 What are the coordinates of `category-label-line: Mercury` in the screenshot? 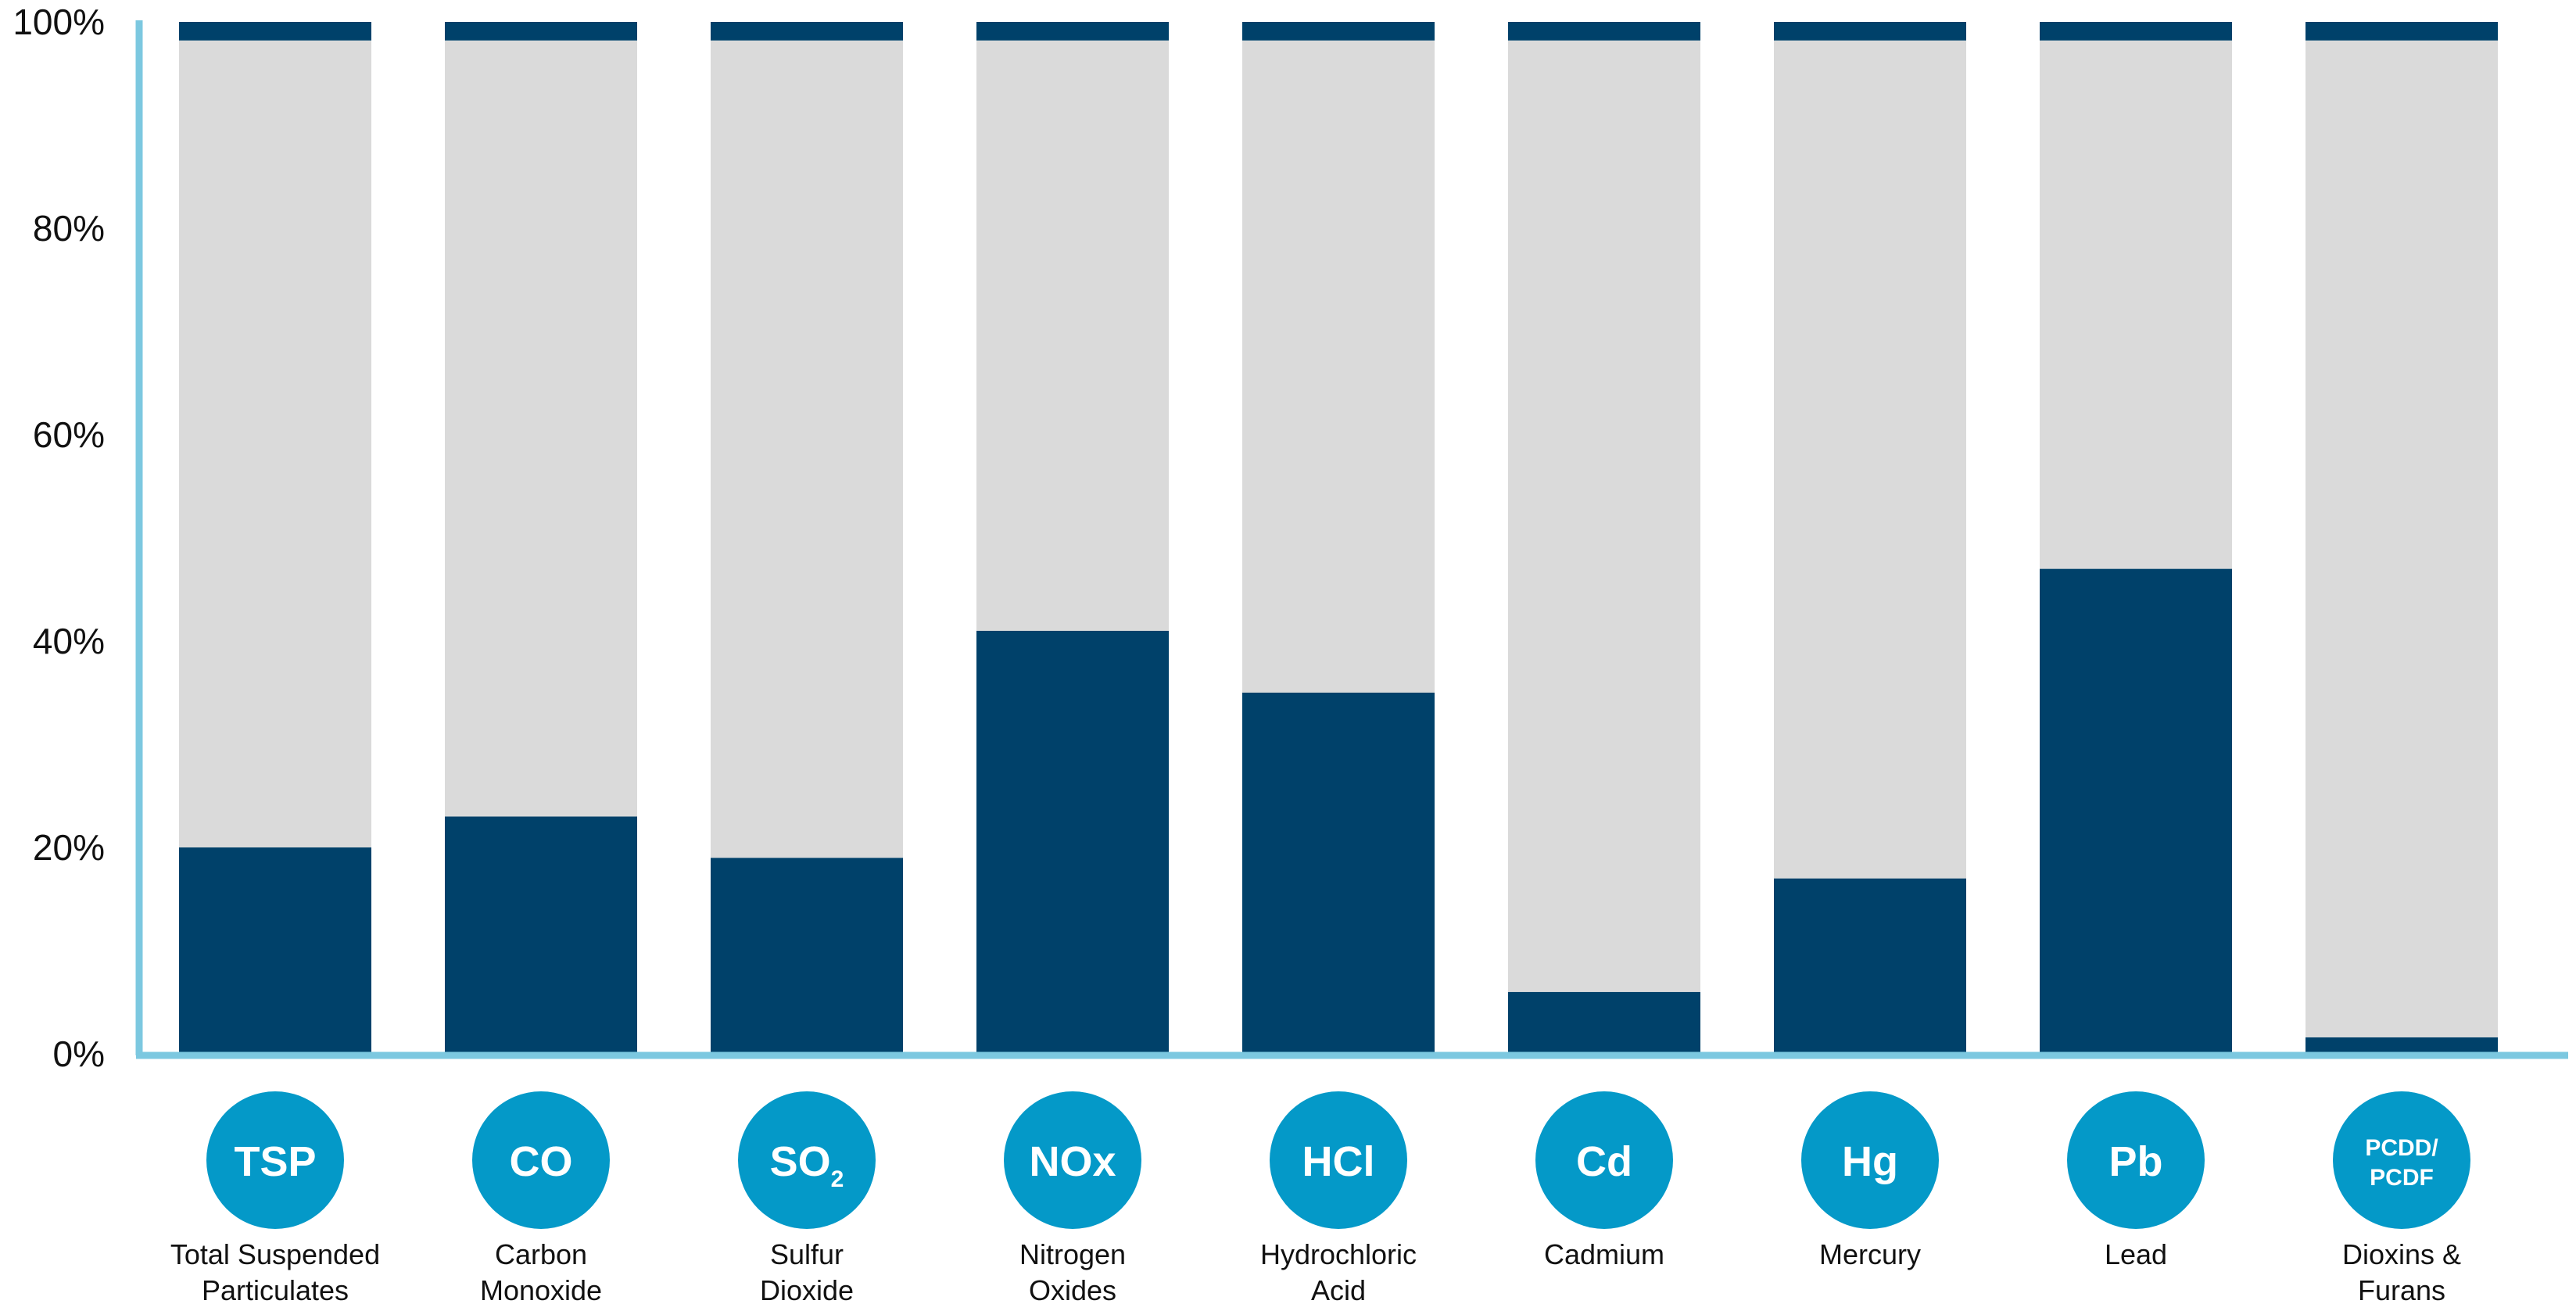 It's located at (1870, 1254).